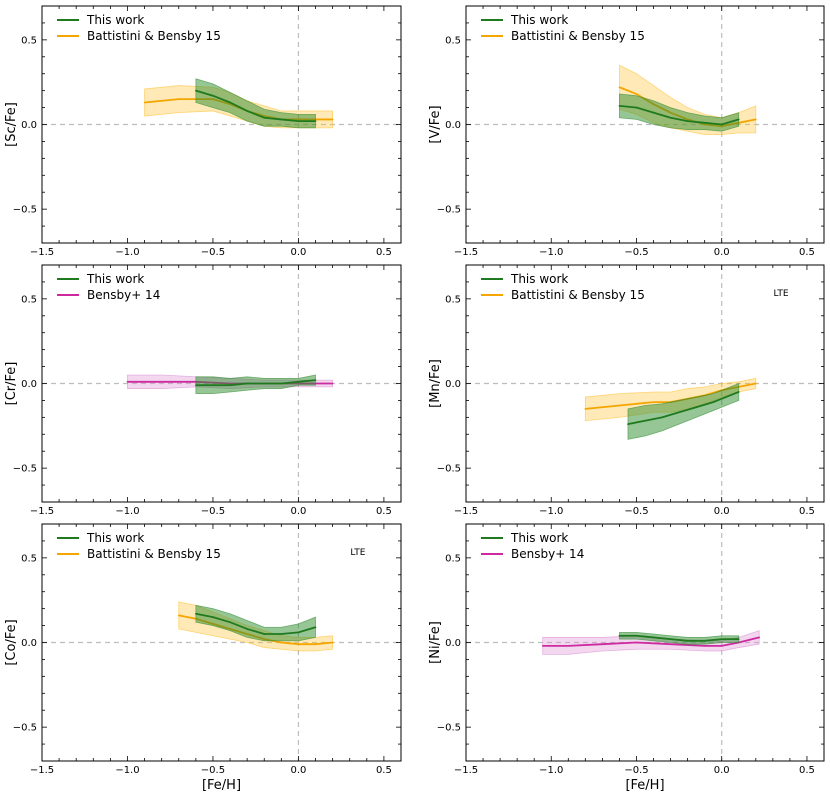  I want to click on y-axis-label: [Co/Fe], so click(11, 642).